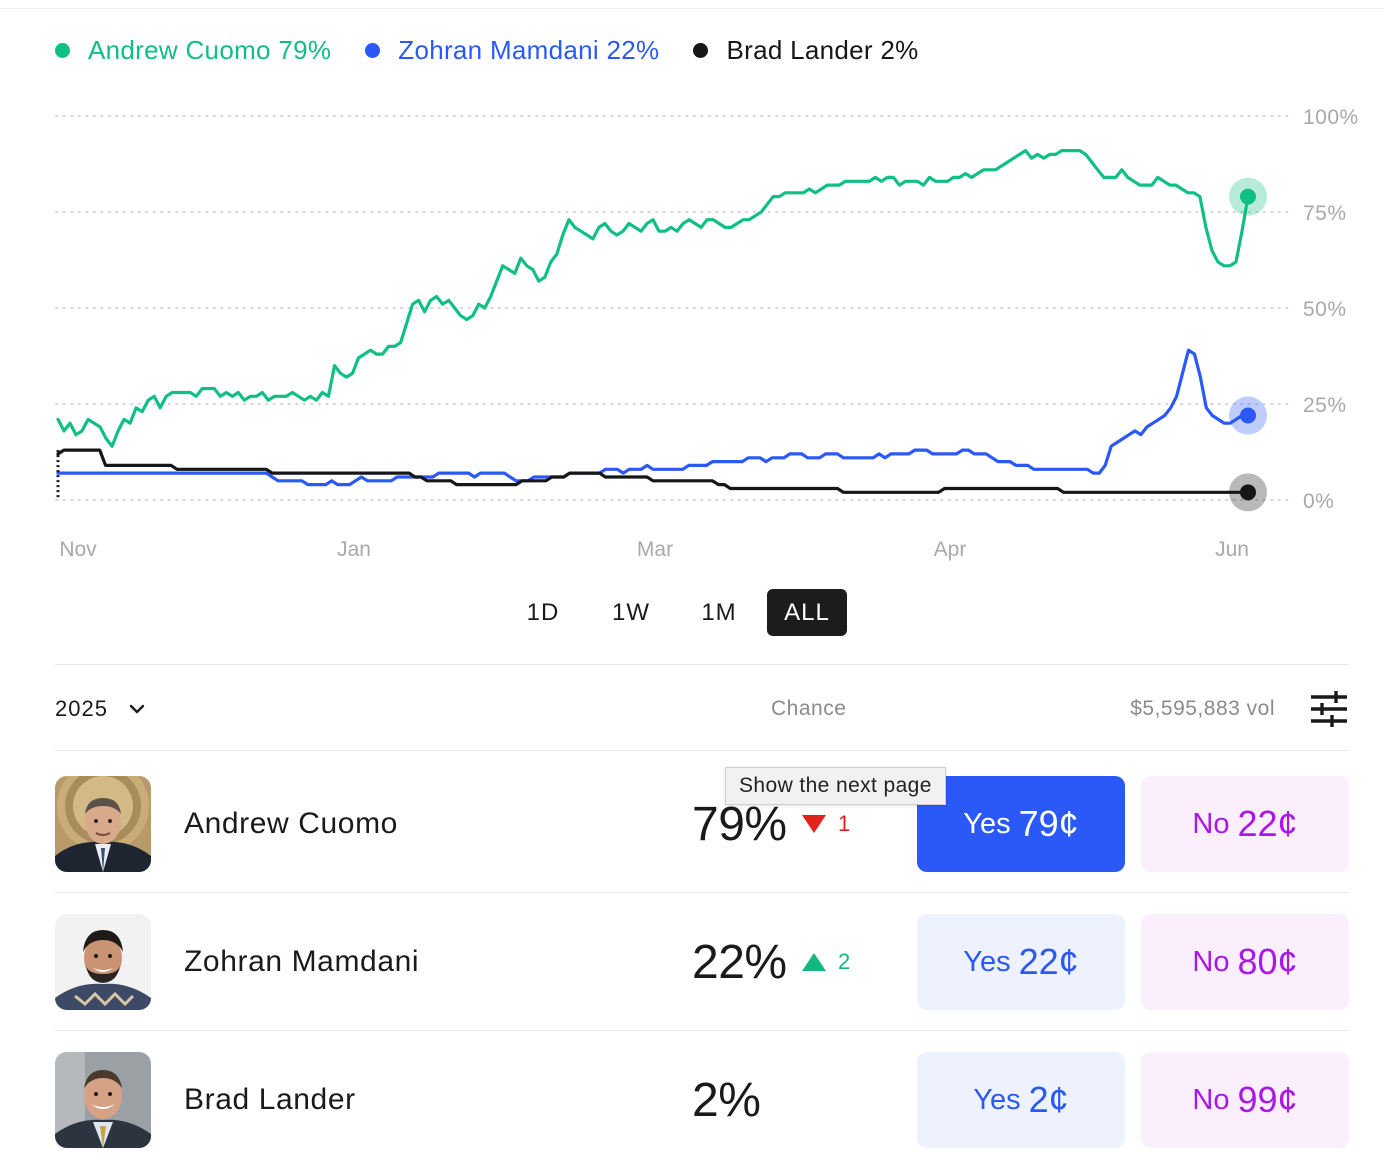 The image size is (1384, 1166). I want to click on avatar-mamdani, so click(103, 962).